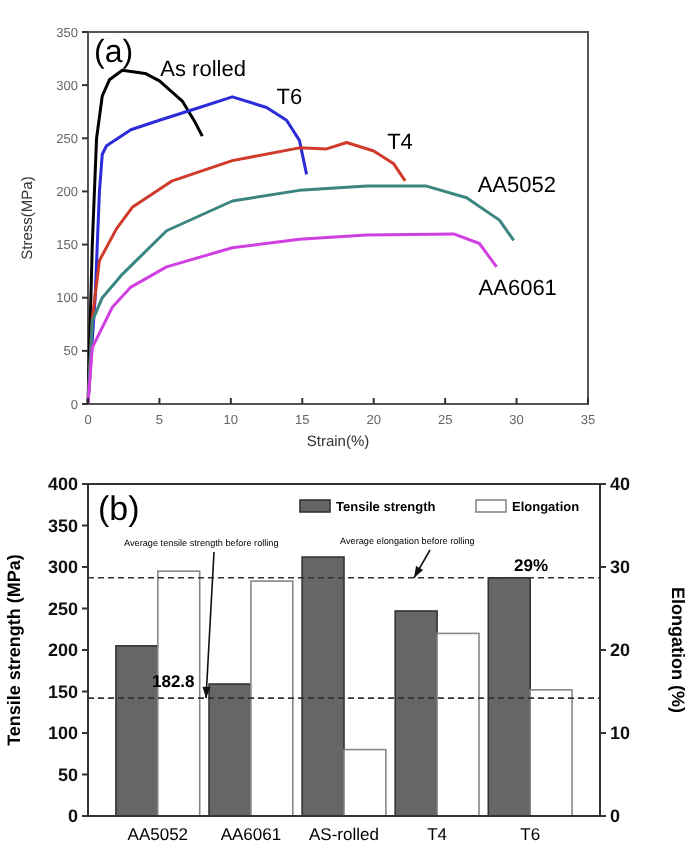 Image resolution: width=692 pixels, height=856 pixels. What do you see at coordinates (517, 288) in the screenshot?
I see `series-label: AA6061` at bounding box center [517, 288].